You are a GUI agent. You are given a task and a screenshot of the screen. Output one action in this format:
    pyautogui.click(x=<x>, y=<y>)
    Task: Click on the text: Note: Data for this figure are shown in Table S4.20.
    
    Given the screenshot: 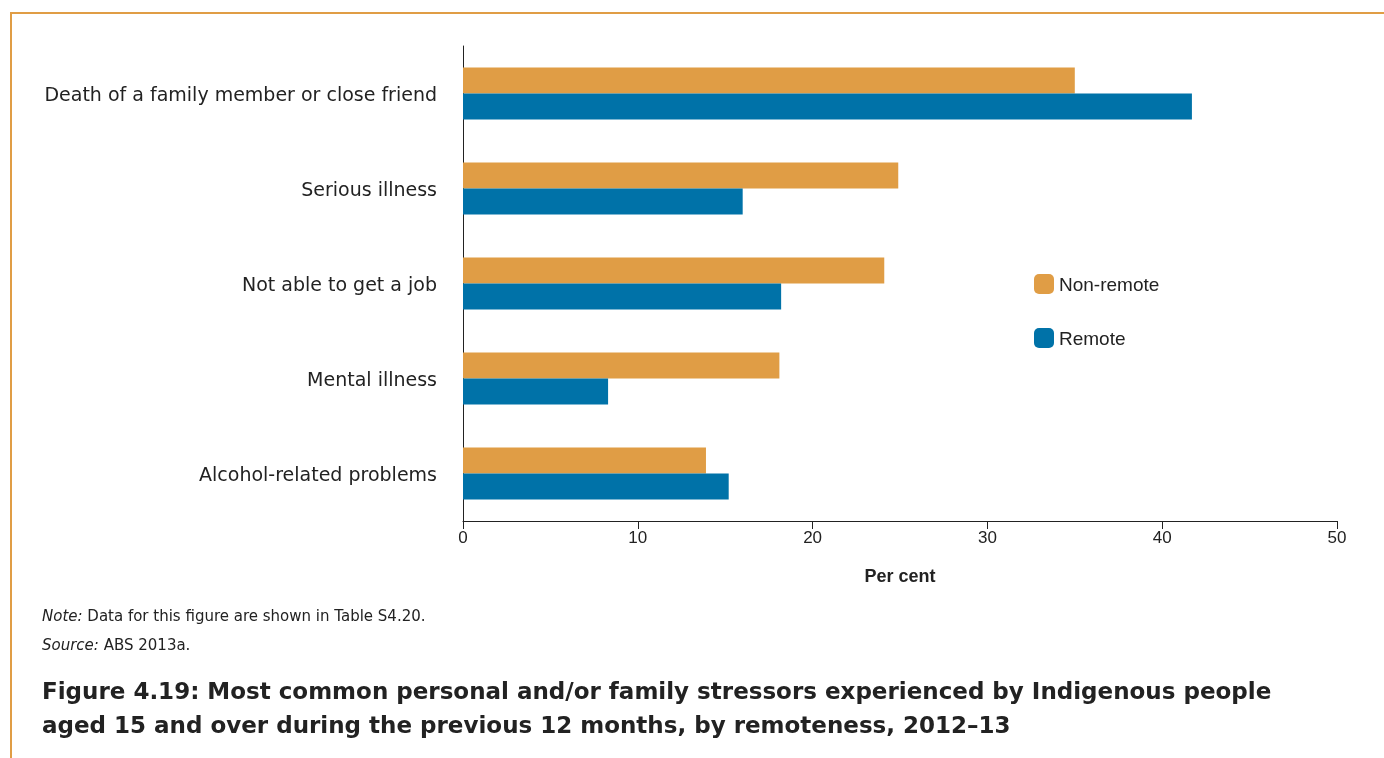 What is the action you would take?
    pyautogui.click(x=234, y=616)
    